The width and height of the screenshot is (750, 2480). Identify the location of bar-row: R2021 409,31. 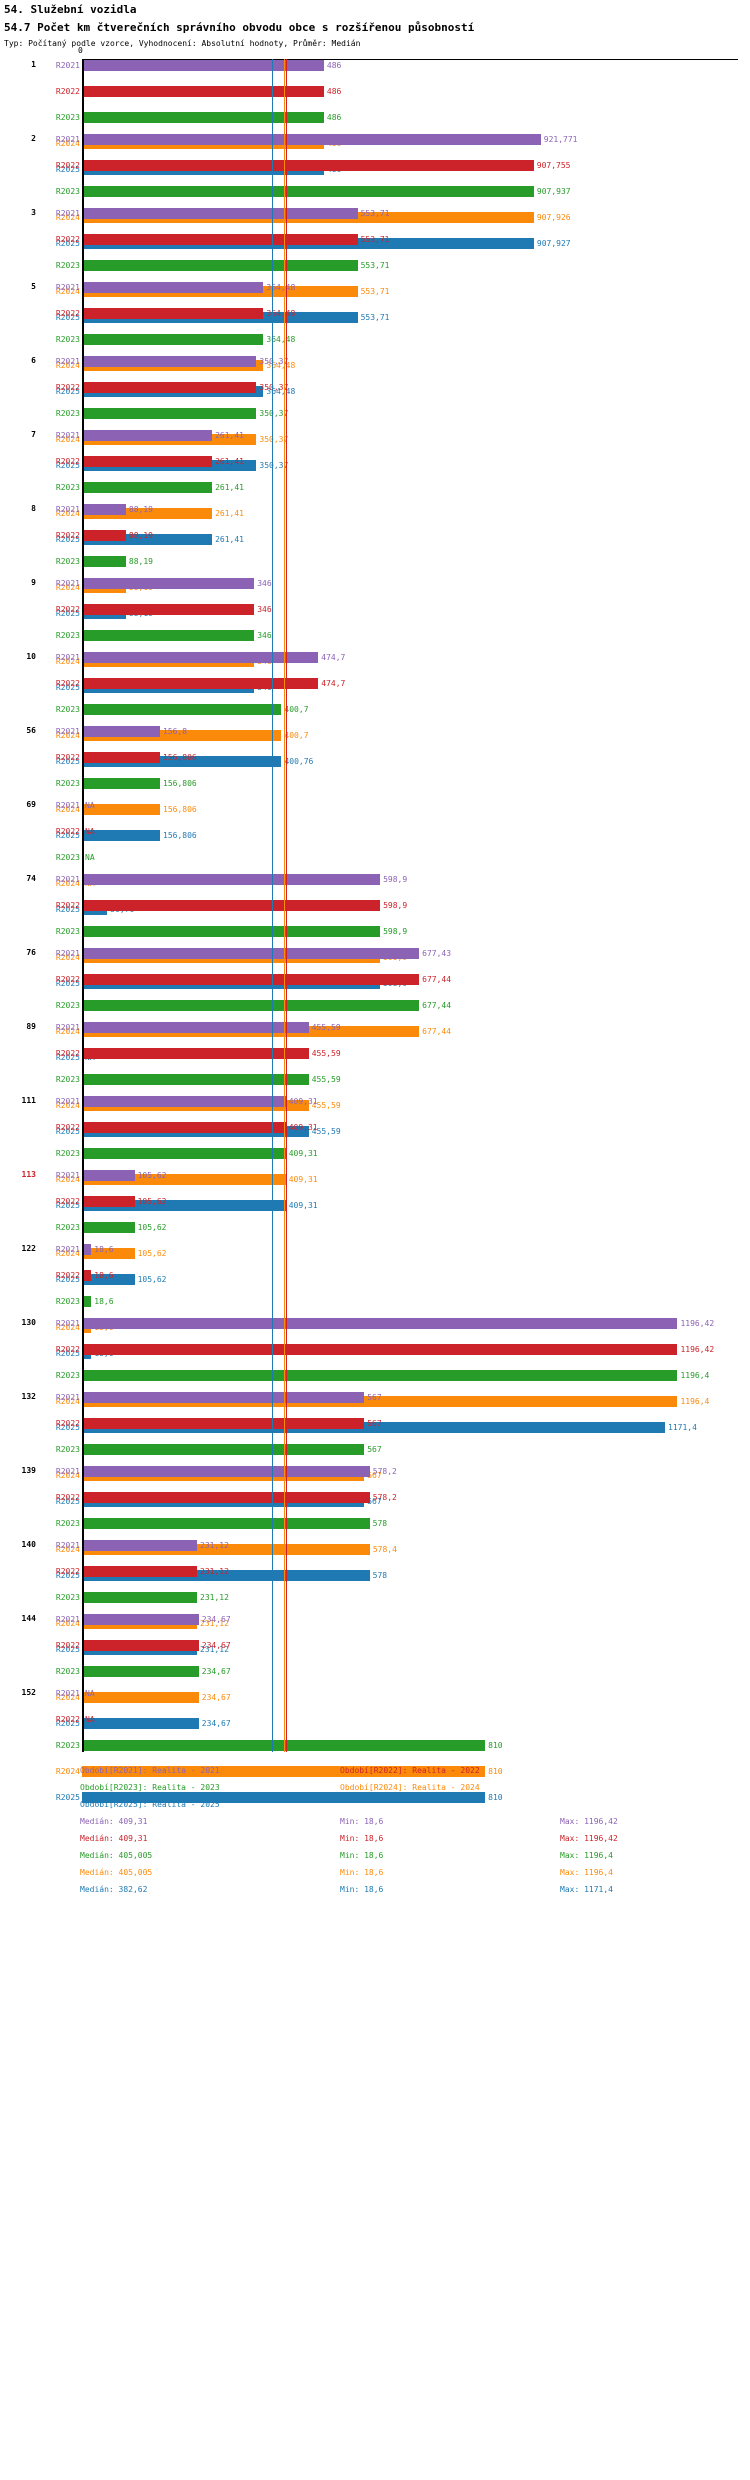
(375, 1101).